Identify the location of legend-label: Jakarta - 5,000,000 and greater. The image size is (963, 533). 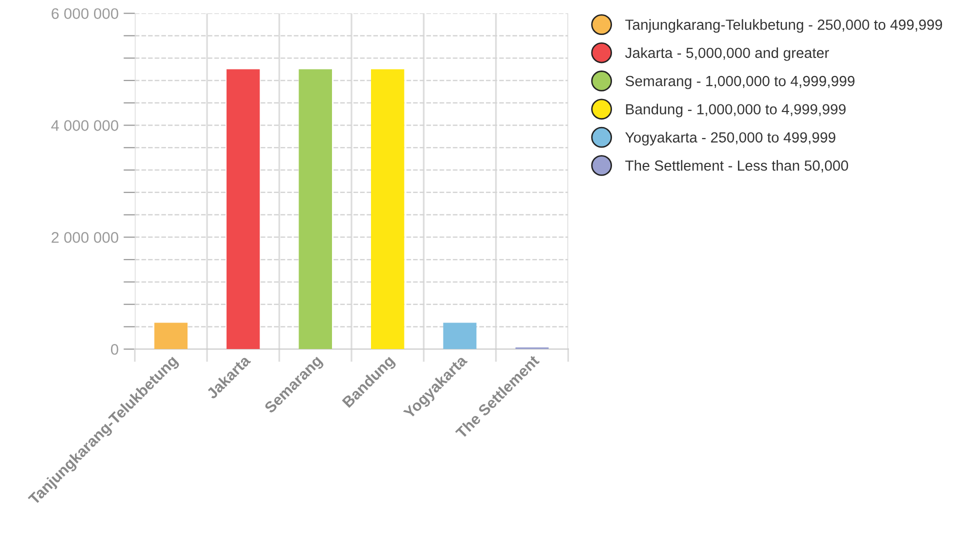
(727, 54).